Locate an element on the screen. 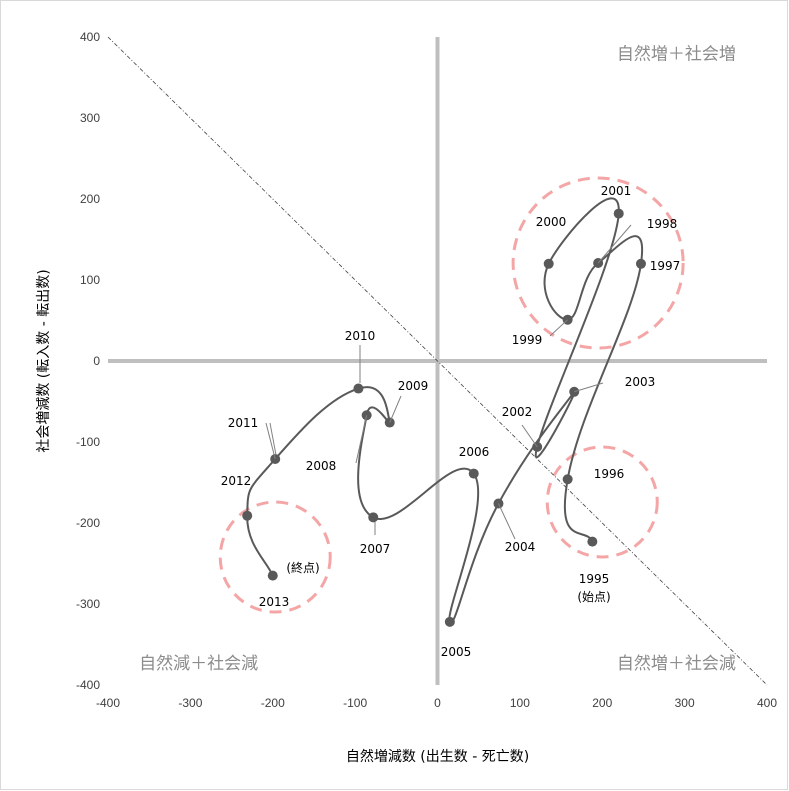 The height and width of the screenshot is (791, 789). x-axis-title: 自然増減数 (出生数 - 死亡数) is located at coordinates (437, 756).